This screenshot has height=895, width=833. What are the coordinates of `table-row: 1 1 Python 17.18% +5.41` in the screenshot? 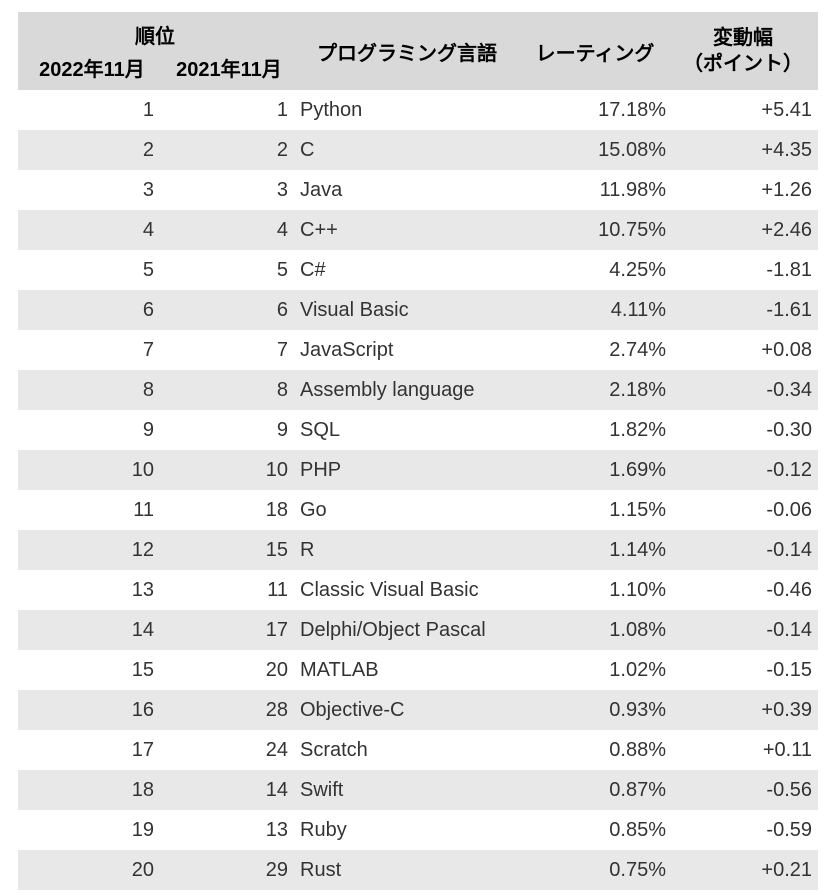 It's located at (418, 110).